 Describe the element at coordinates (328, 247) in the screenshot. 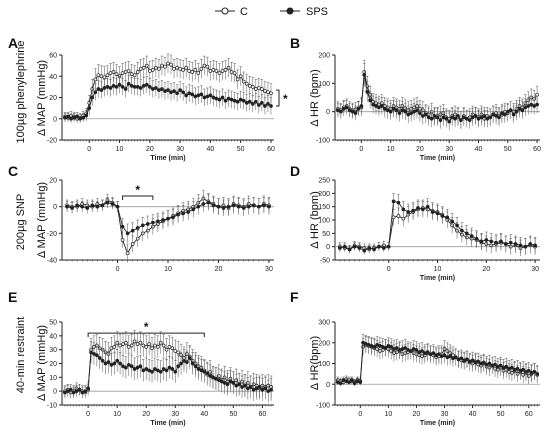

I see `y-tick-label: 0` at that location.